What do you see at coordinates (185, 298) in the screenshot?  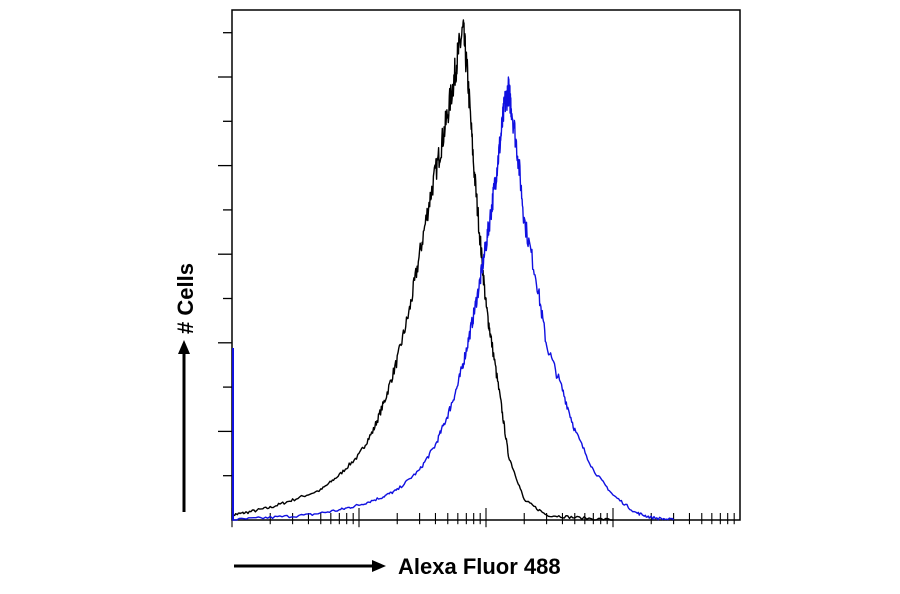 I see `y-axis-label: # Cells` at bounding box center [185, 298].